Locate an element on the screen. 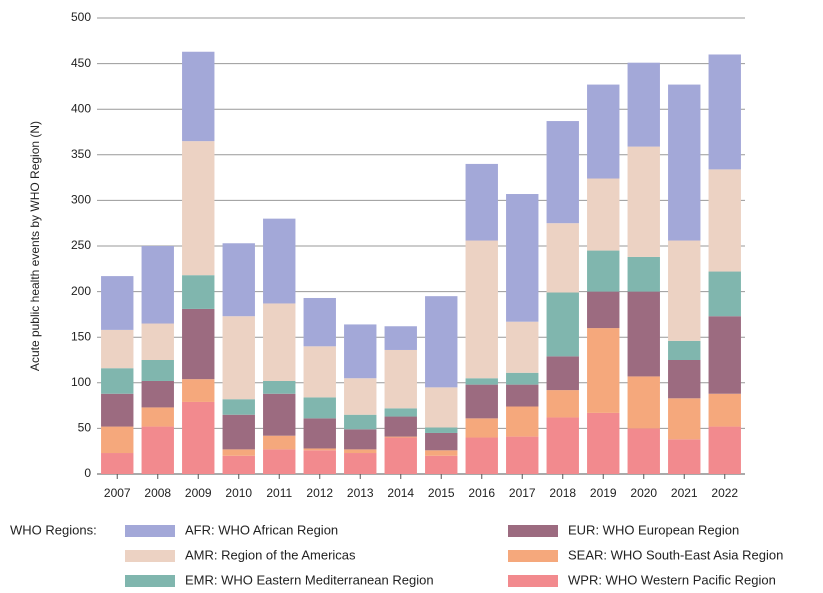  legend-label: EUR: WHO European Region is located at coordinates (653, 529).